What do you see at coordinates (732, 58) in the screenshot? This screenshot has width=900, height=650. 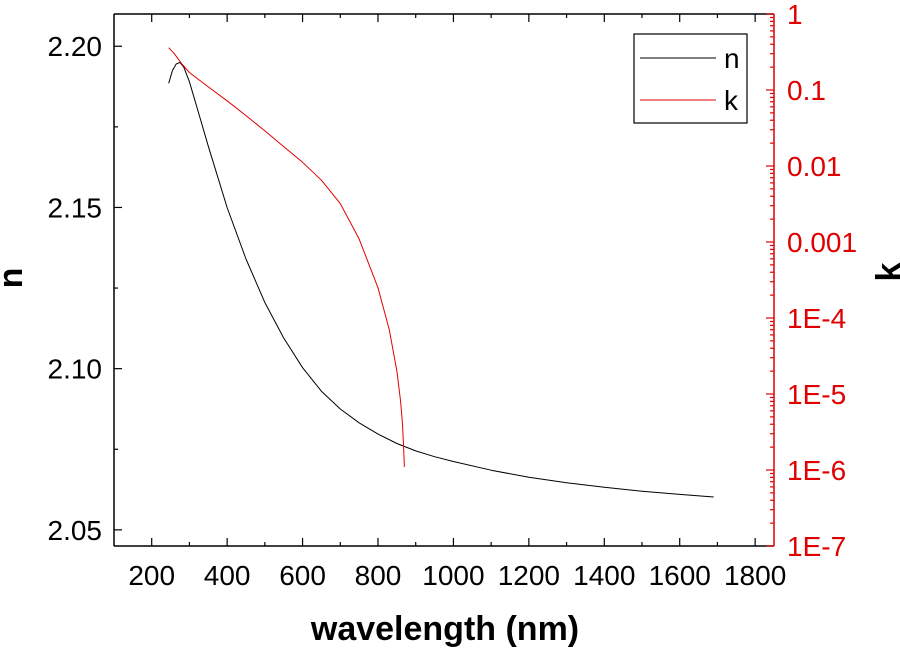 I see `legend-label-n: n` at bounding box center [732, 58].